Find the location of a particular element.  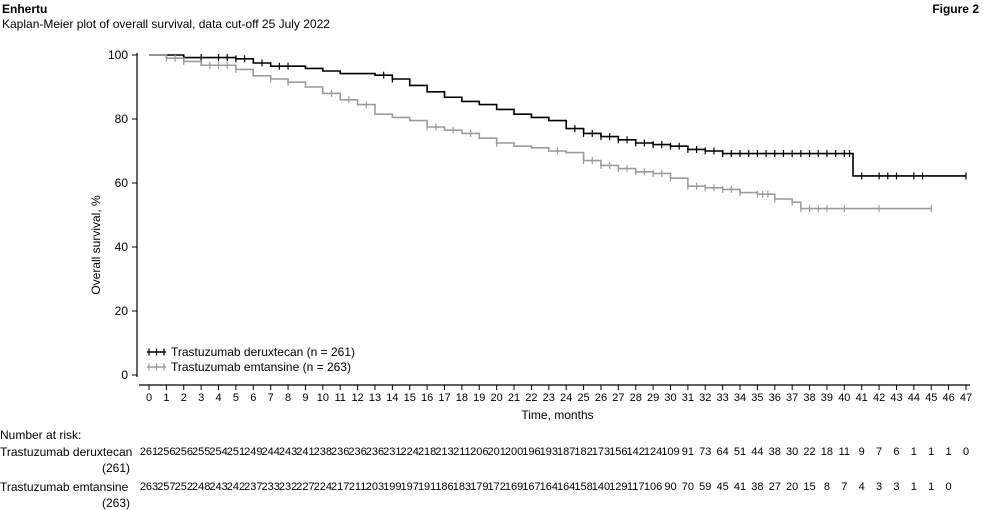

risk-row-name: Trastuzumab deruxtecan is located at coordinates (66, 452).